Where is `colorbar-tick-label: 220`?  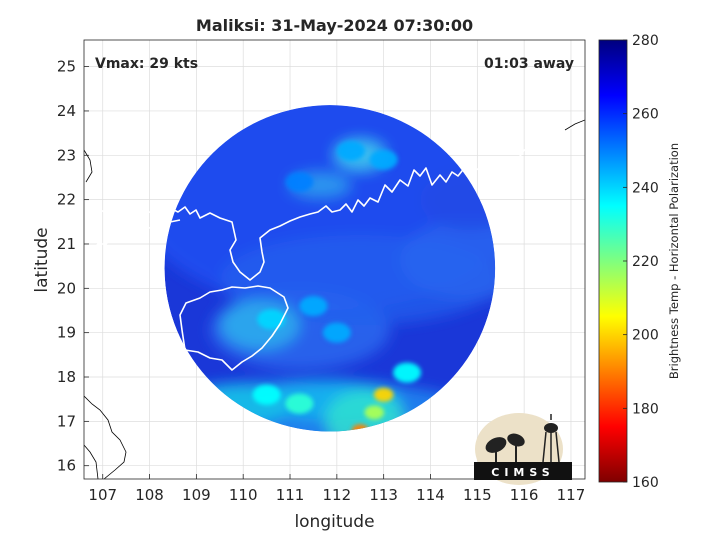 colorbar-tick-label: 220 is located at coordinates (645, 262).